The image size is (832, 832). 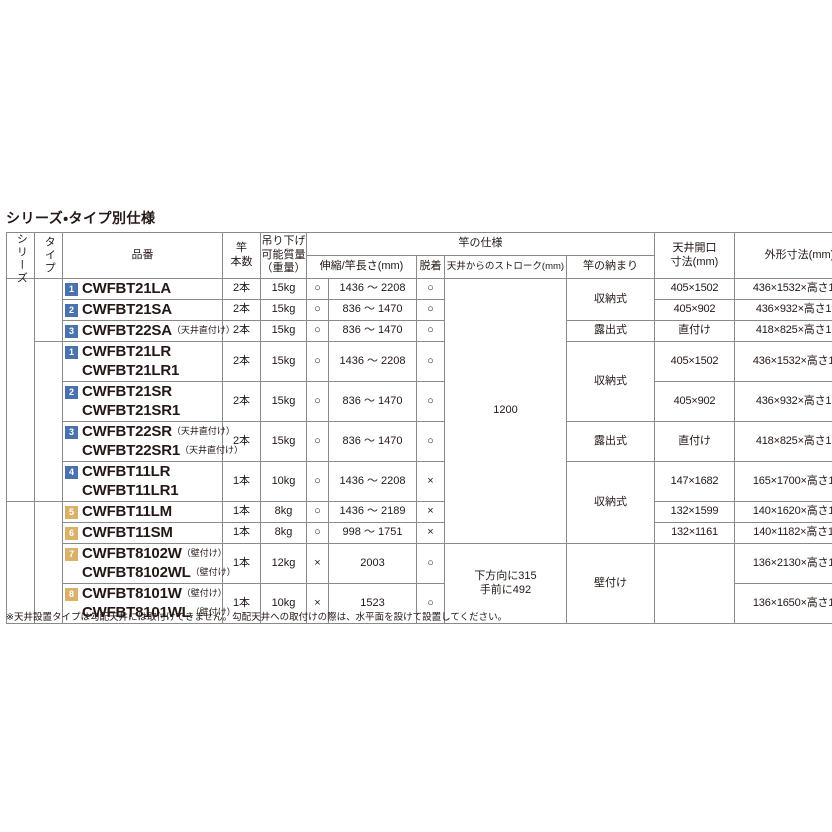 I want to click on model-code: CWFBT8102WL, so click(x=136, y=572).